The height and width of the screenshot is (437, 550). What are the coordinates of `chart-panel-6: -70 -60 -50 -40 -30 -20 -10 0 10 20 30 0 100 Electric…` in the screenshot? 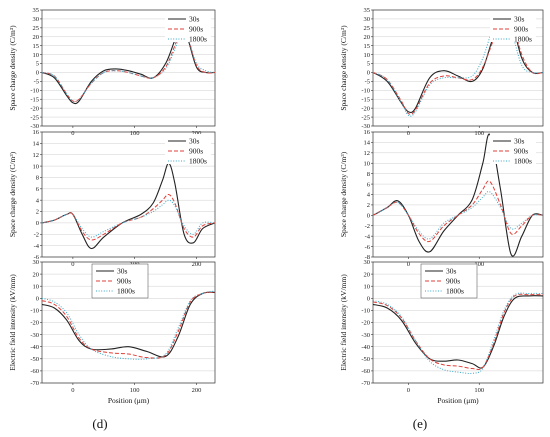 It's located at (441, 332).